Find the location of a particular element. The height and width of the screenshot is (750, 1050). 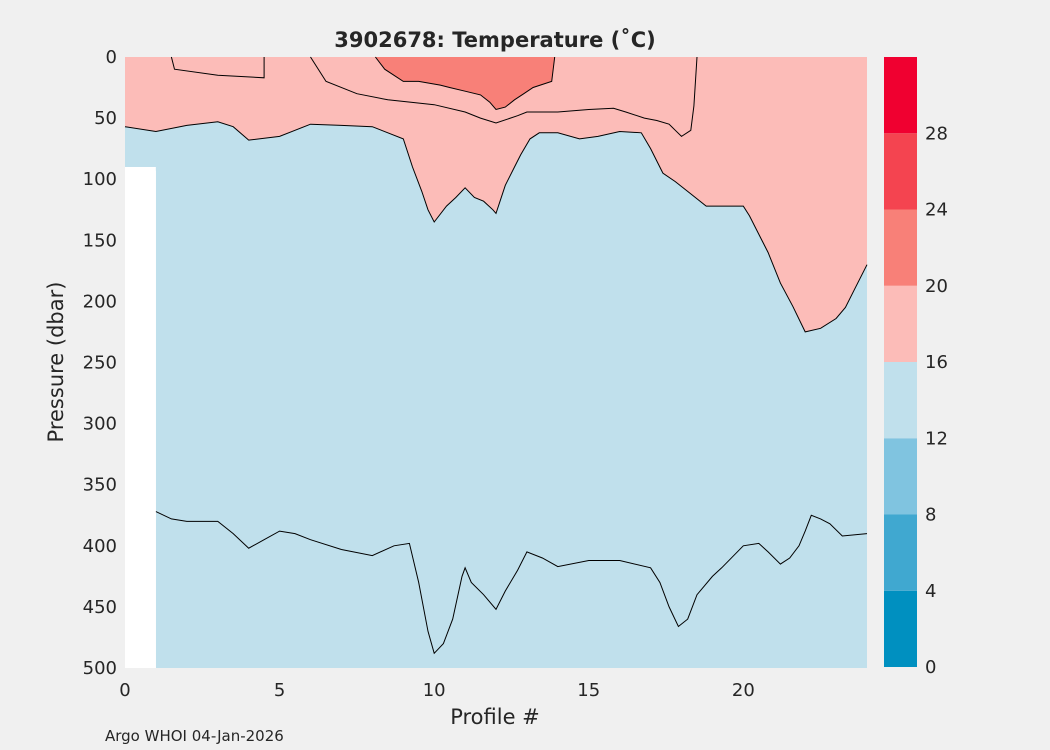

colorbar-tick-label: 12 is located at coordinates (936, 438).